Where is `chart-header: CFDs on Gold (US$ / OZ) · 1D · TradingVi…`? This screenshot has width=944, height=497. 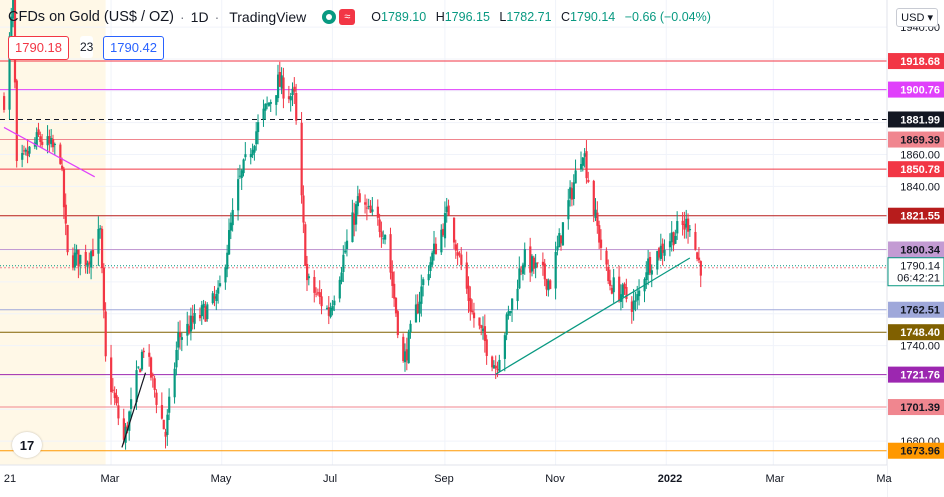 chart-header: CFDs on Gold (US$ / OZ) · 1D · TradingVi… is located at coordinates (359, 17).